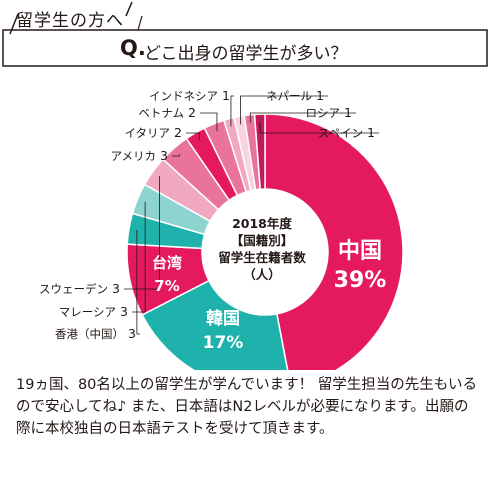  What do you see at coordinates (166, 286) in the screenshot?
I see `taiwan-percent: 7%` at bounding box center [166, 286].